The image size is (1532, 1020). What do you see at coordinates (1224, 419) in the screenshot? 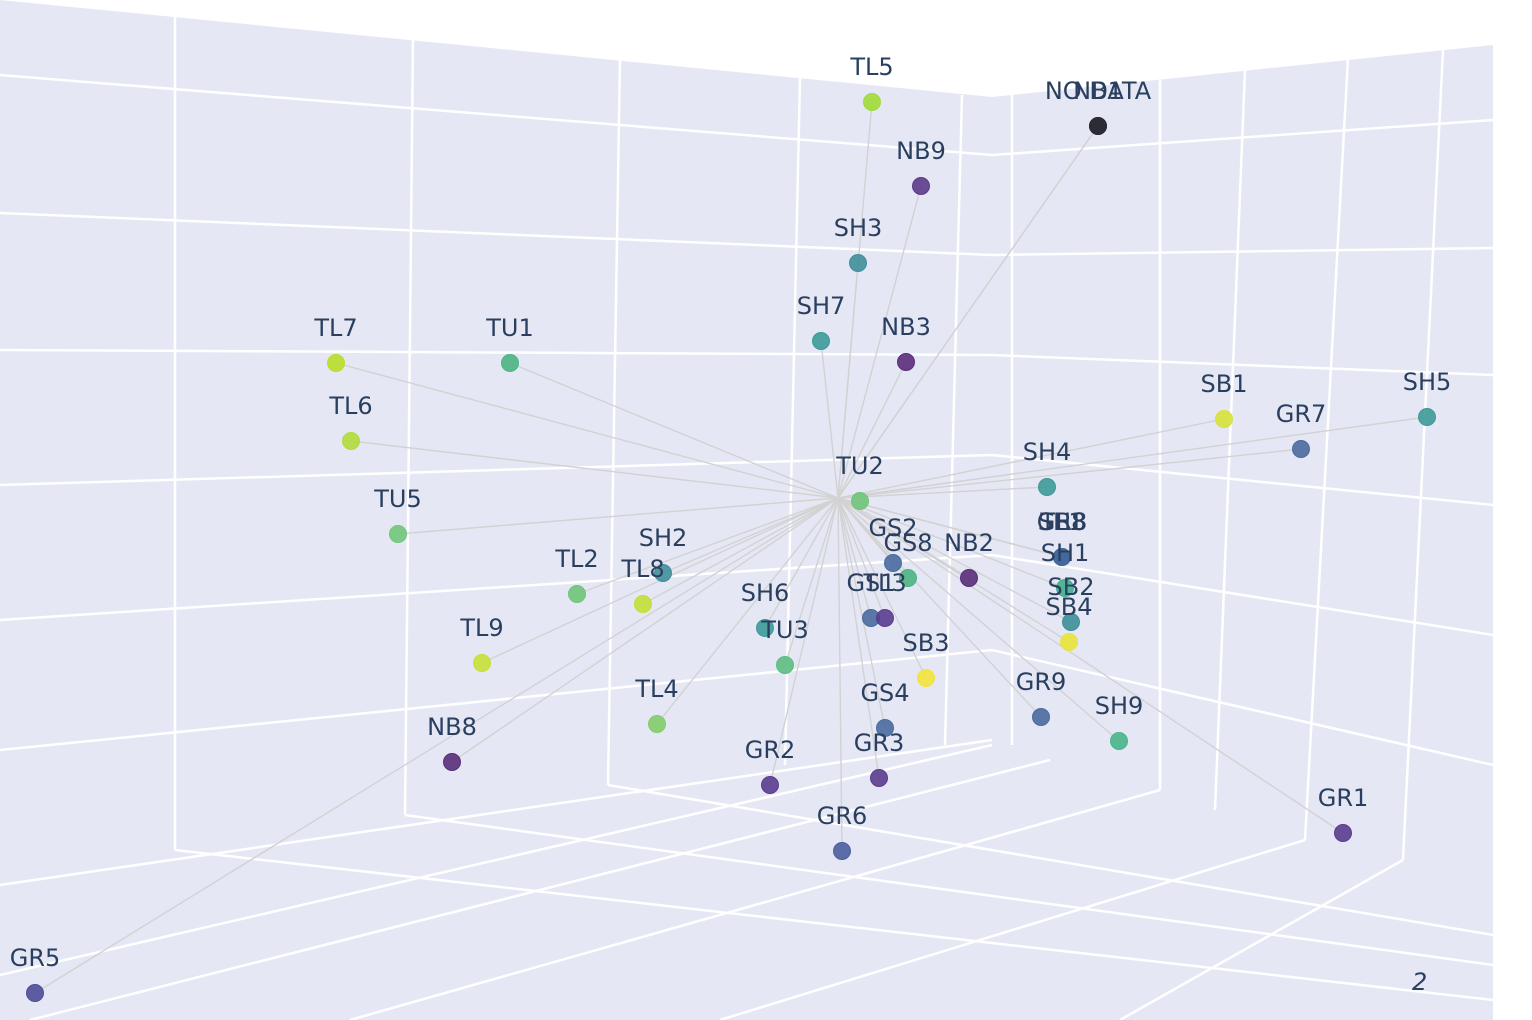
I see `point-sb1` at bounding box center [1224, 419].